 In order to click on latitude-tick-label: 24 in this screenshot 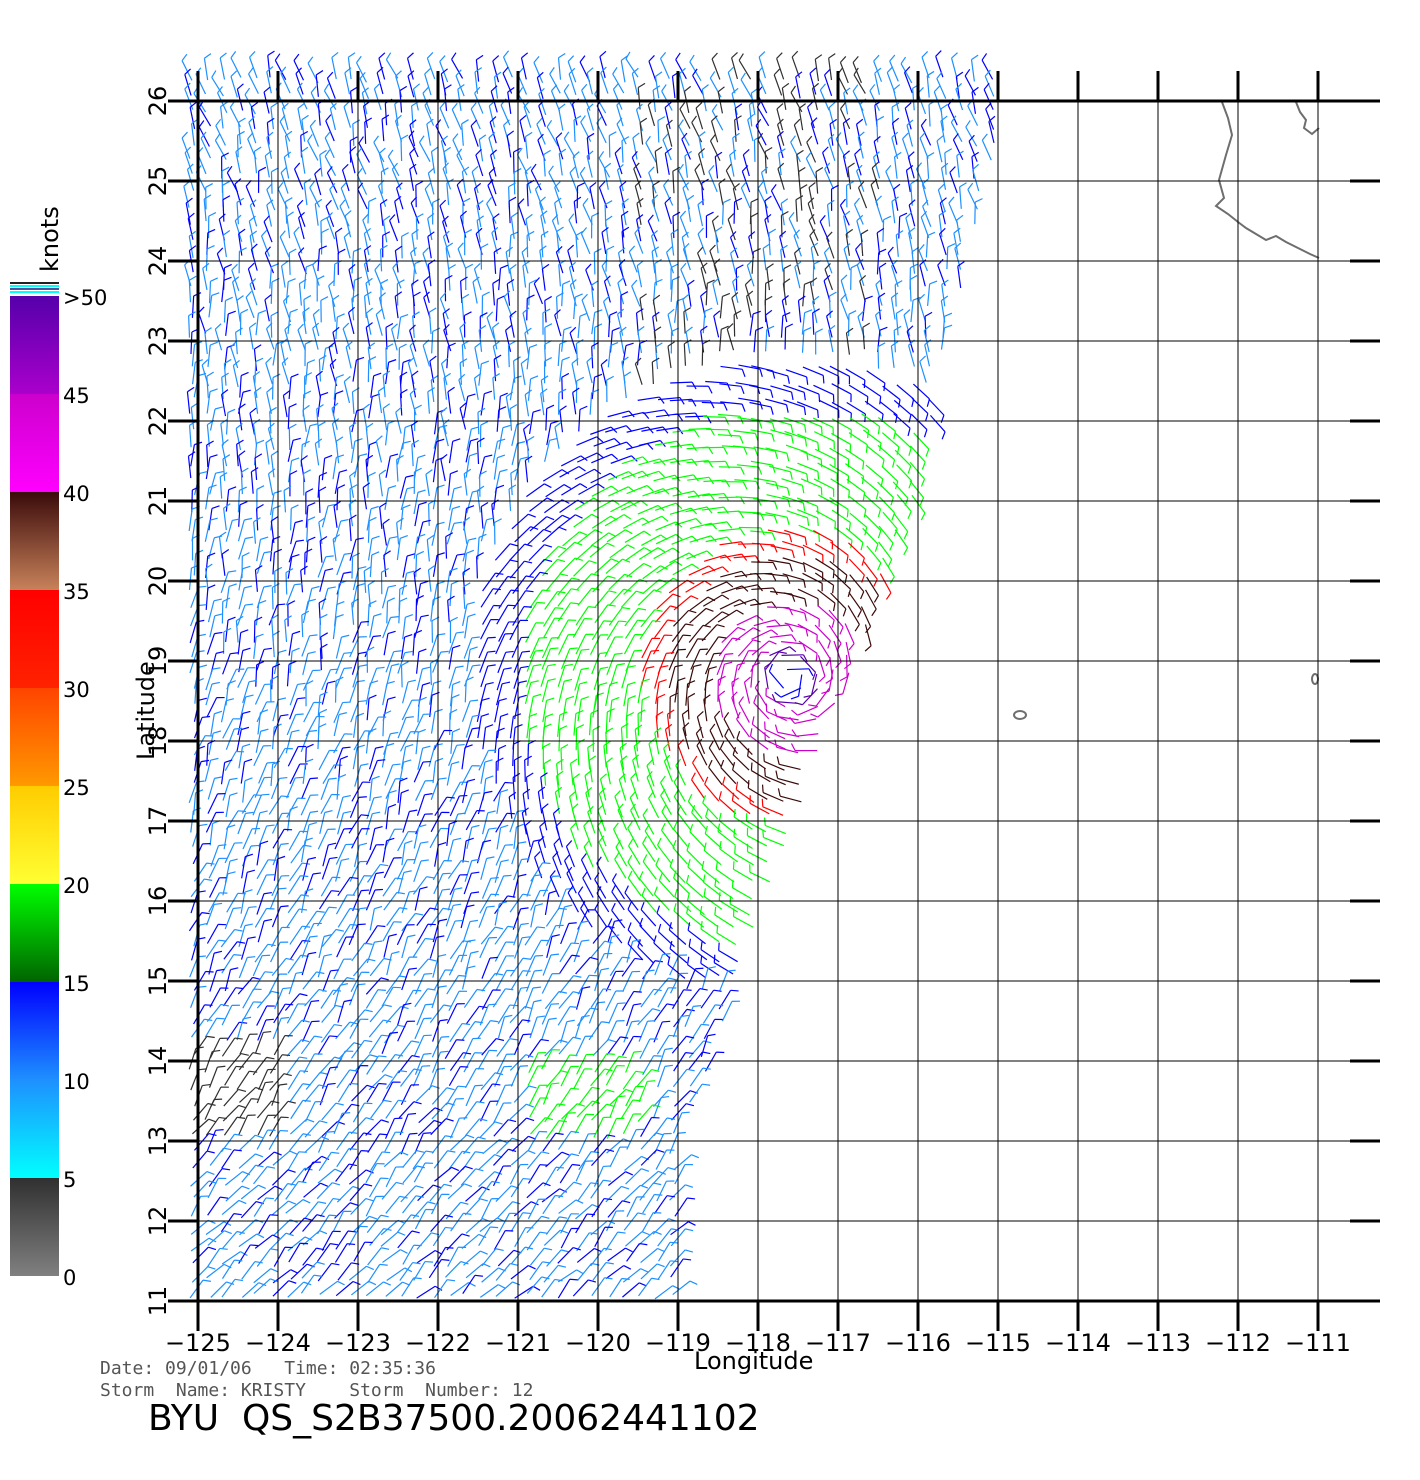, I will do `click(158, 261)`.